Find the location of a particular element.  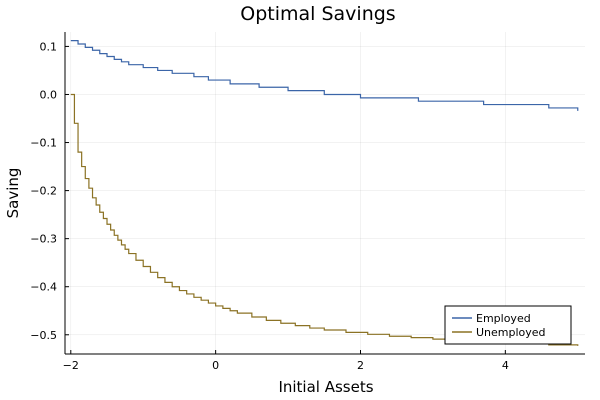

legend-box is located at coordinates (508, 325).